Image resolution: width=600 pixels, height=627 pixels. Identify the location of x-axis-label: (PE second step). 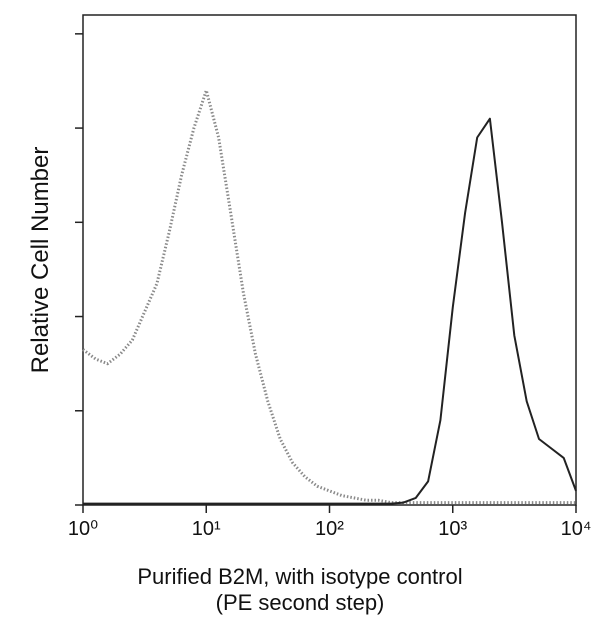
(300, 602).